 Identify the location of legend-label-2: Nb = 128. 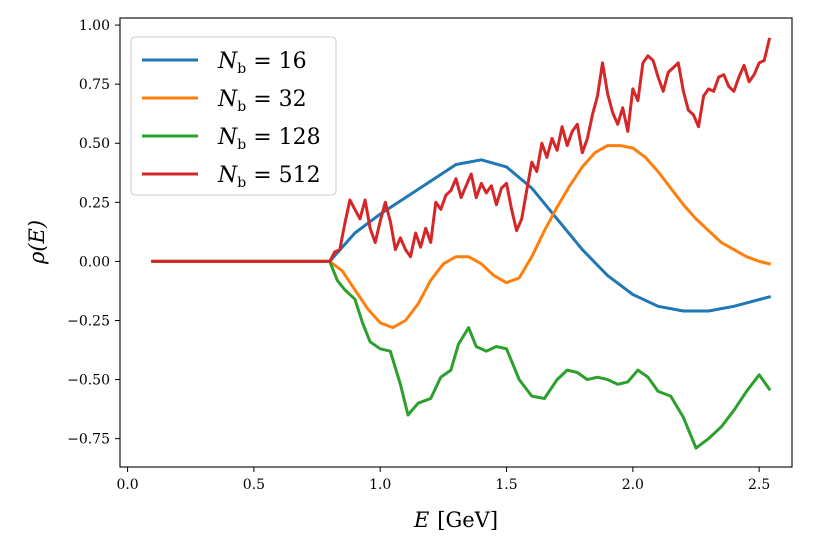
(269, 139).